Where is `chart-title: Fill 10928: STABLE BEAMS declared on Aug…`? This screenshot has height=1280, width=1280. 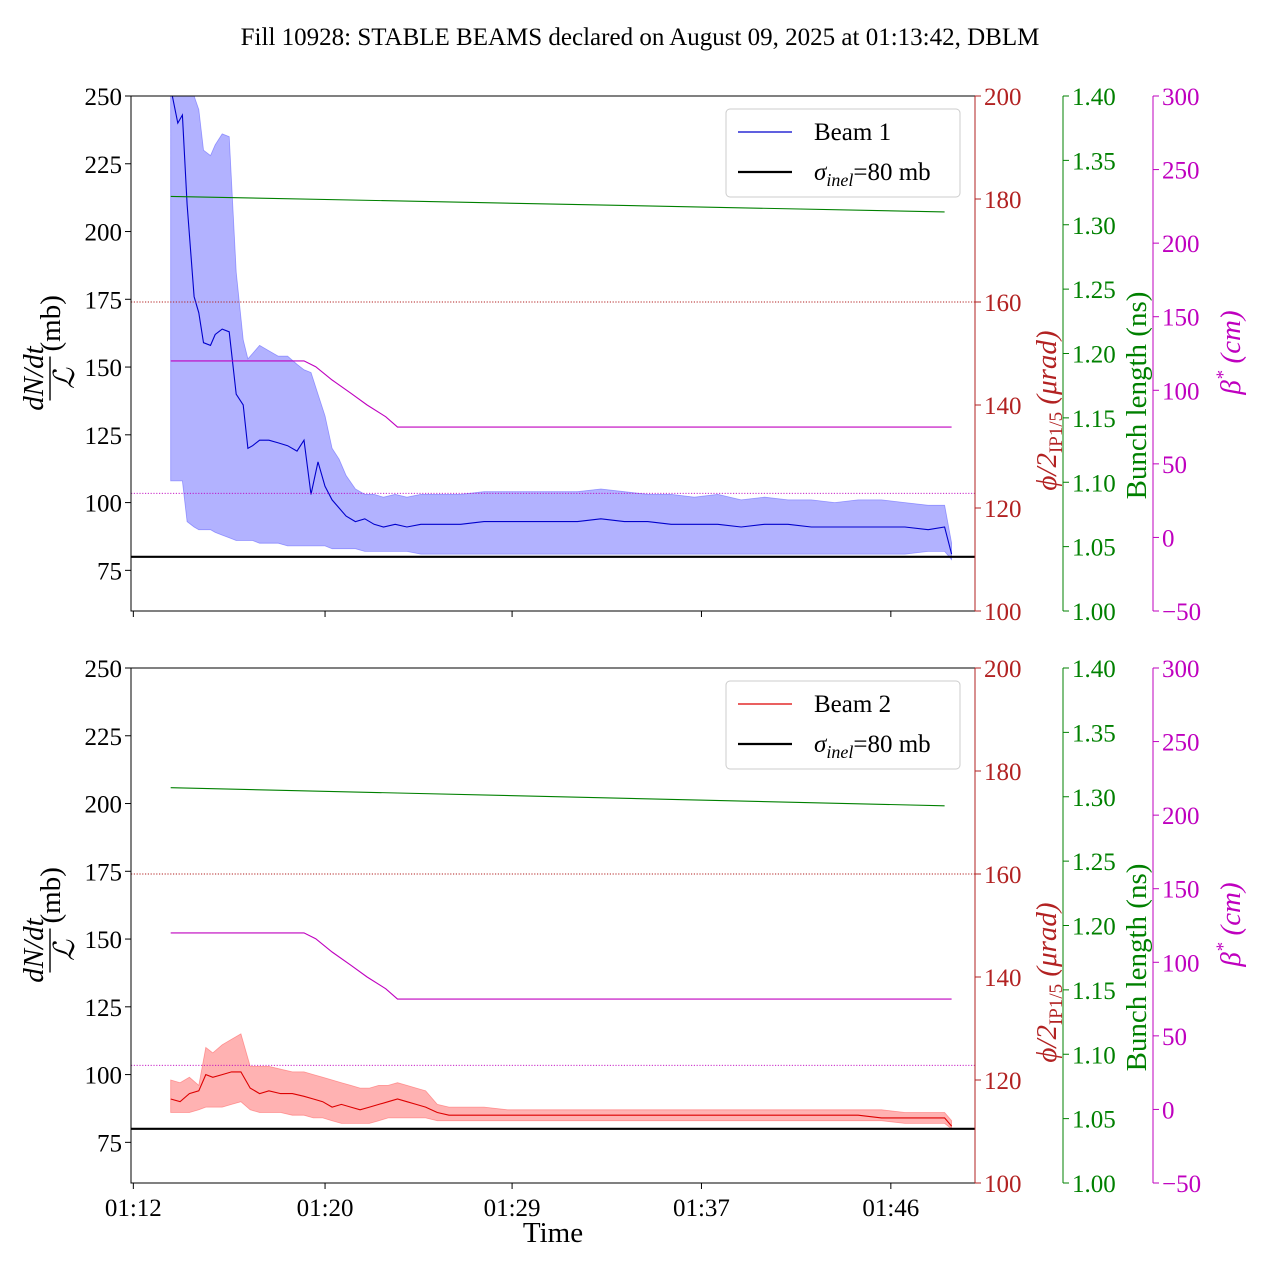
chart-title: Fill 10928: STABLE BEAMS declared on Aug… is located at coordinates (640, 37).